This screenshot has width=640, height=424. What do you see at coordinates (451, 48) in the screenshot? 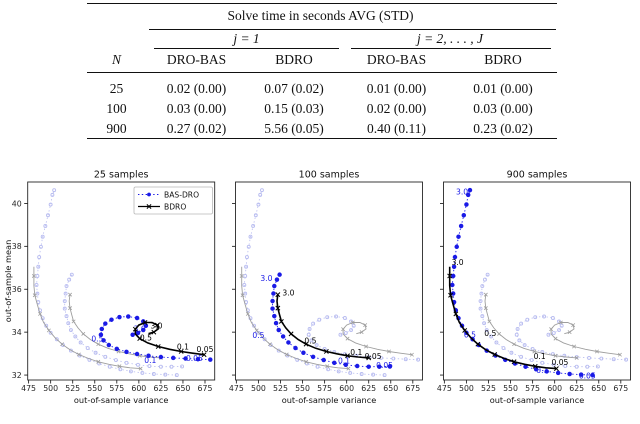
I see `table-cmidrule-j2` at bounding box center [451, 48].